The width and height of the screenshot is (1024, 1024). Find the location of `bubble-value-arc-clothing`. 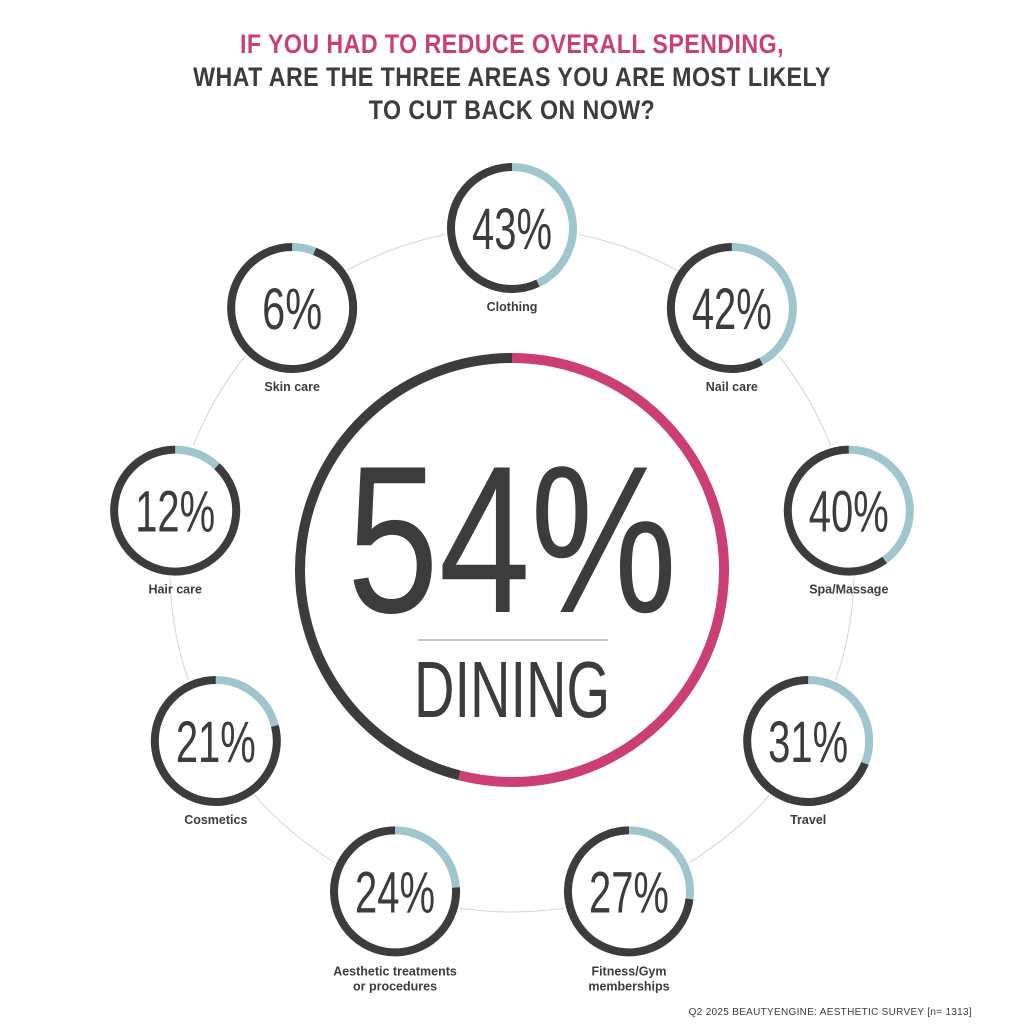

bubble-value-arc-clothing is located at coordinates (544, 225).